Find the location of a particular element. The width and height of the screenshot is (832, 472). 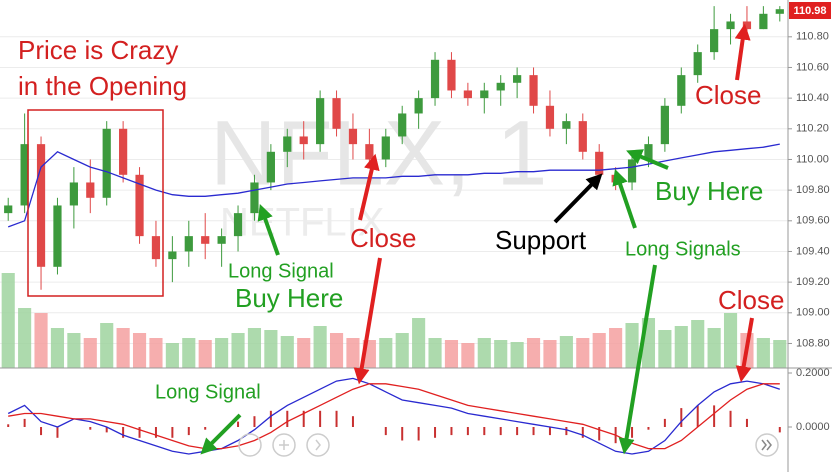

y-tick-label: 109.40 is located at coordinates (813, 251).